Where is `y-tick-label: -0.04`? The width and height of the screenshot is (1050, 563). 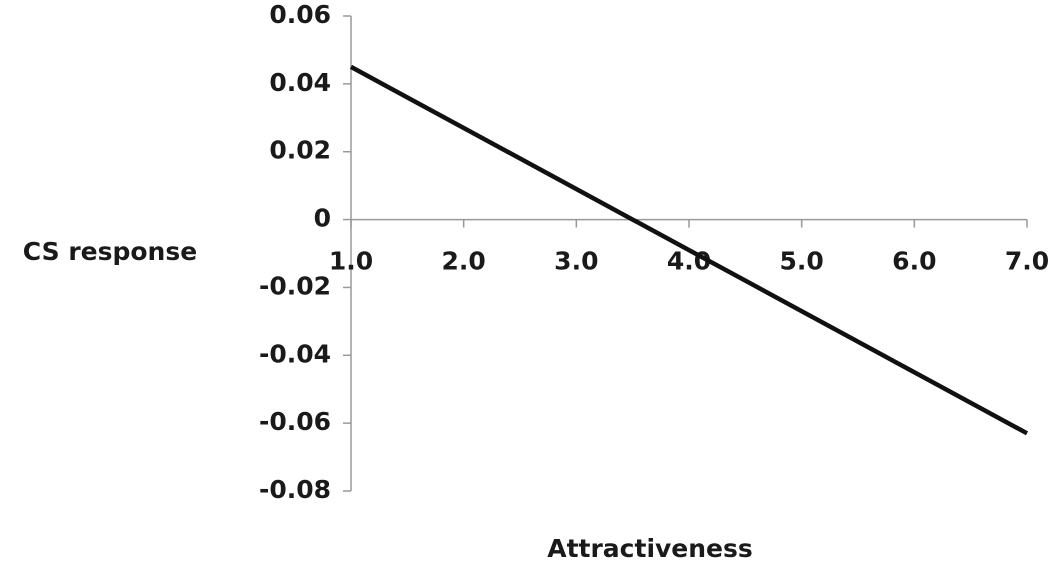 y-tick-label: -0.04 is located at coordinates (295, 353).